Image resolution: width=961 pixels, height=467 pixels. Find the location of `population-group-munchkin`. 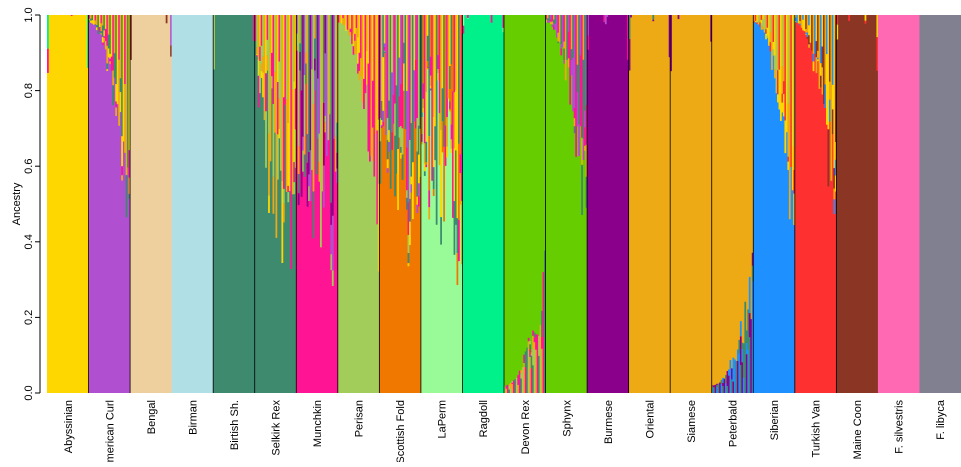

population-group-munchkin is located at coordinates (317, 204).